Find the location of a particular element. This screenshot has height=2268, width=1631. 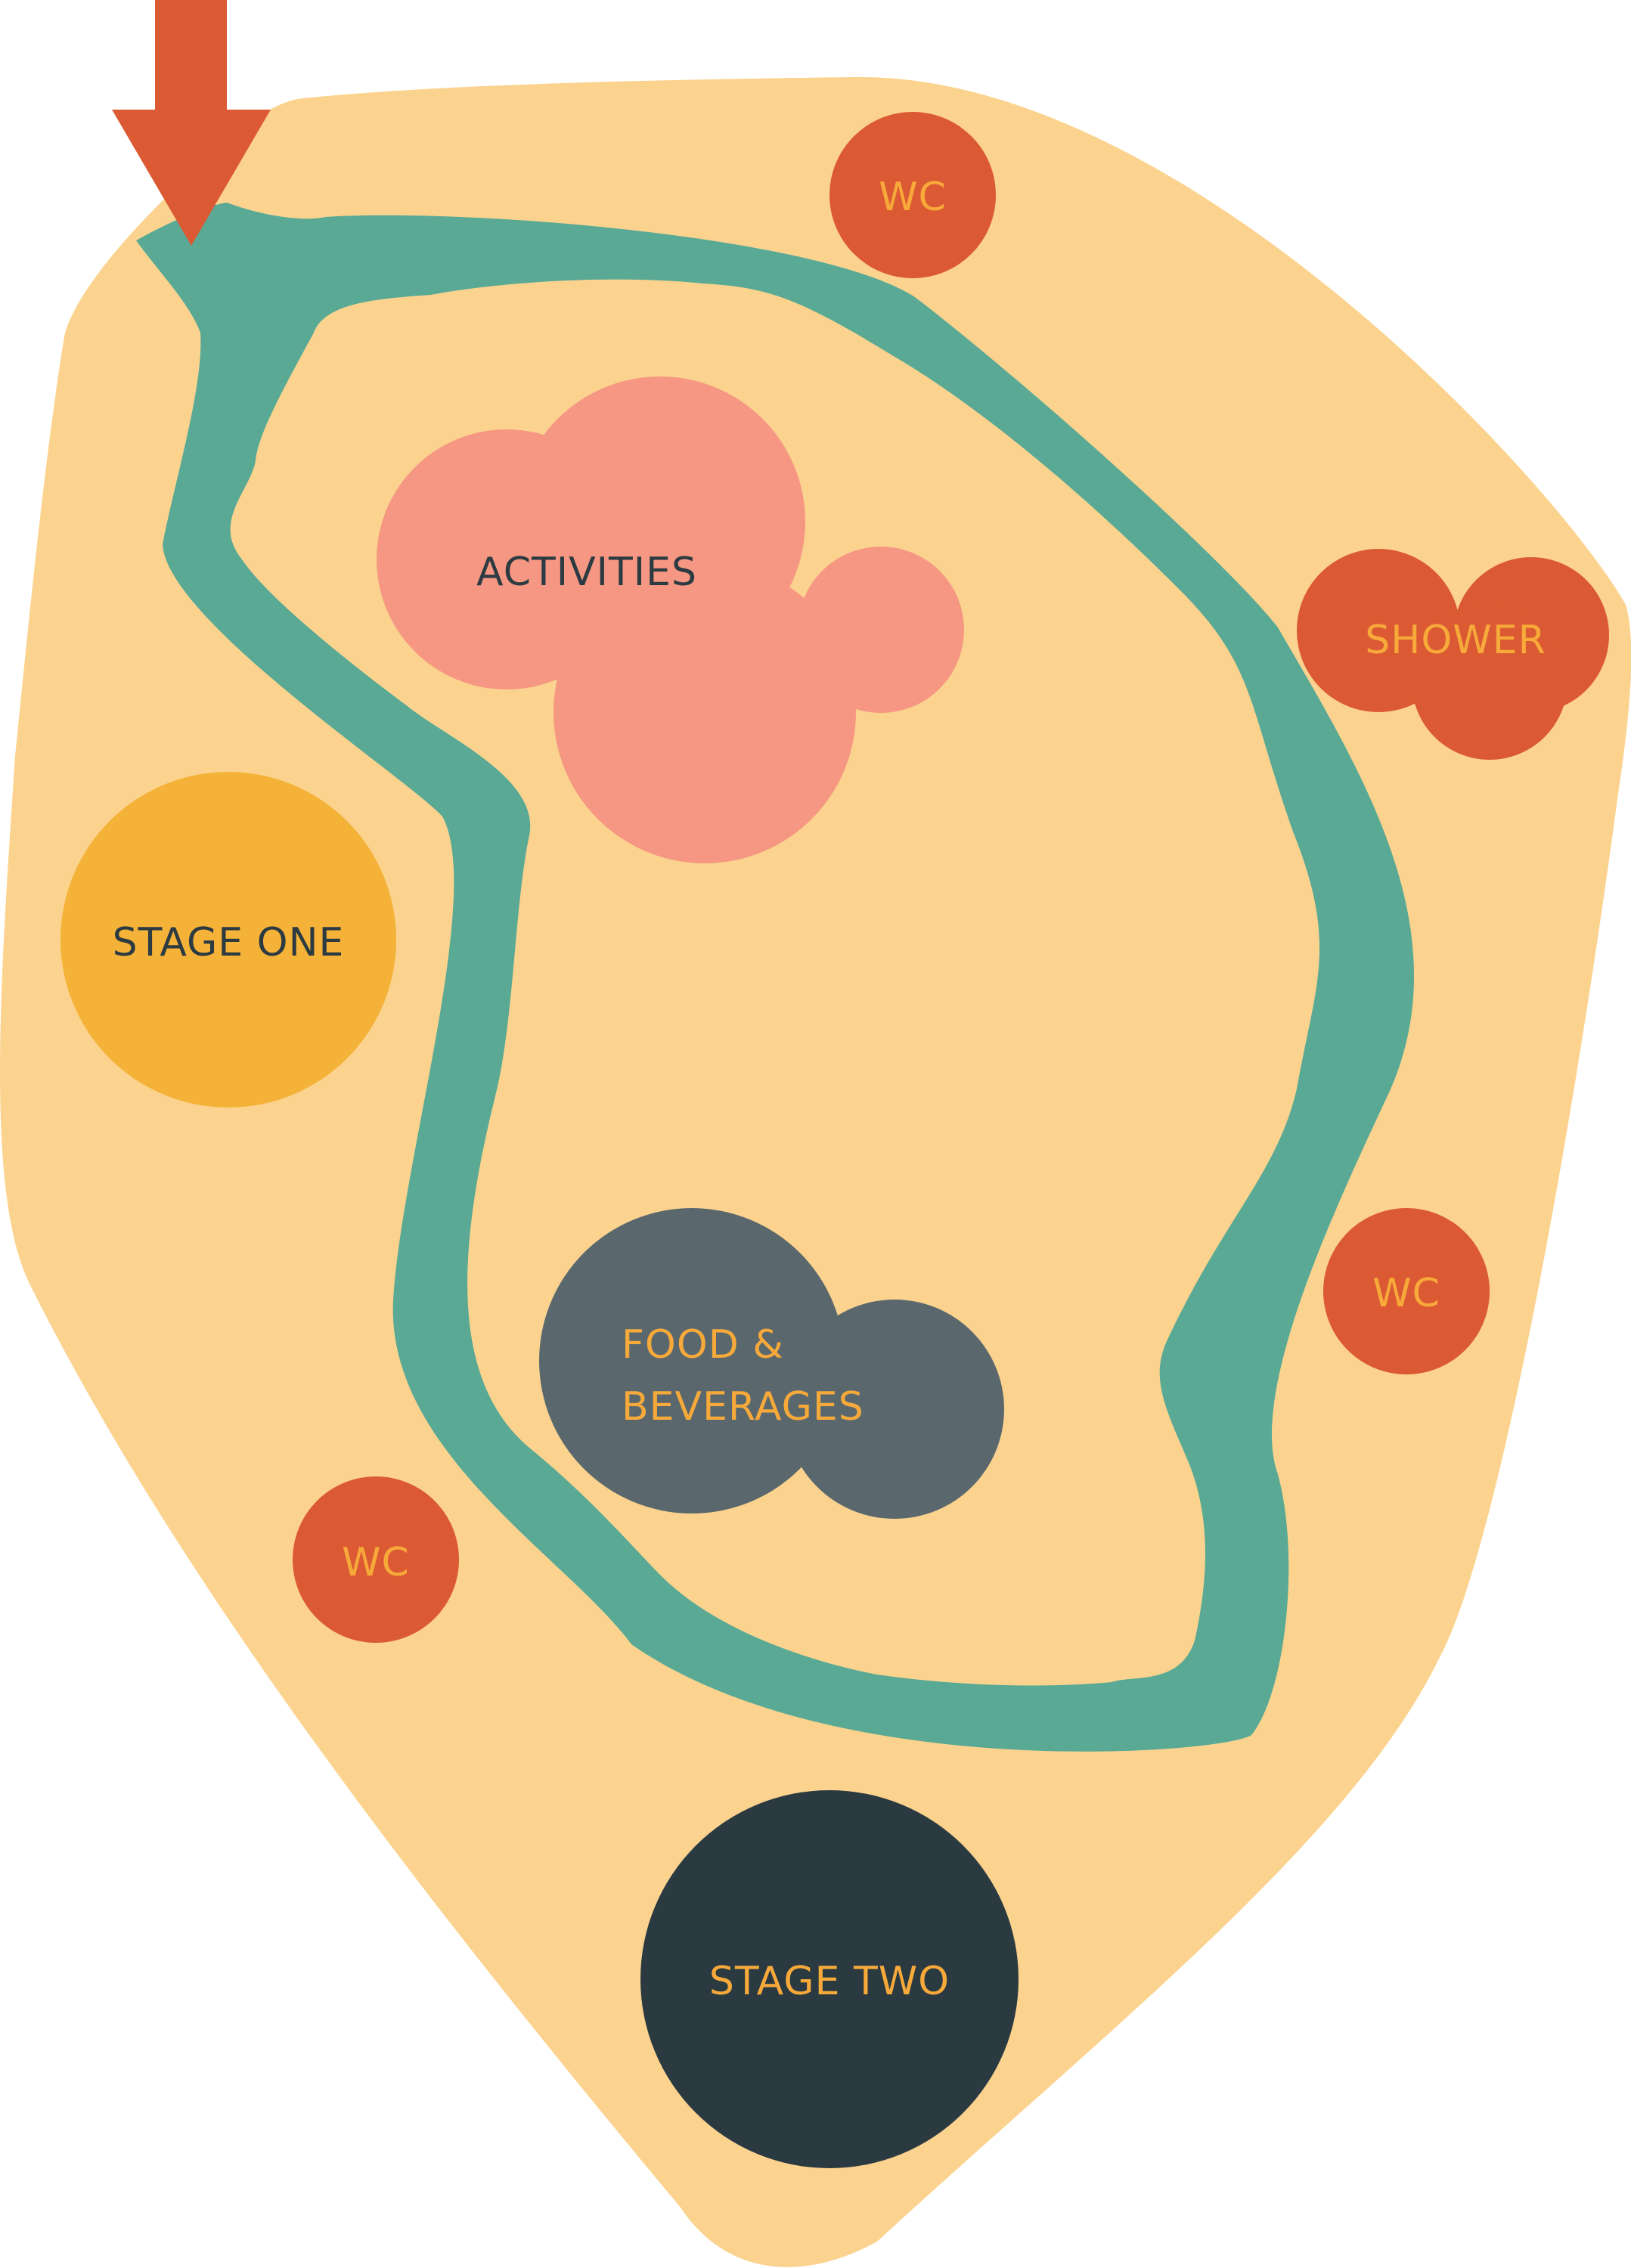

stage-one-circle is located at coordinates (228, 940).